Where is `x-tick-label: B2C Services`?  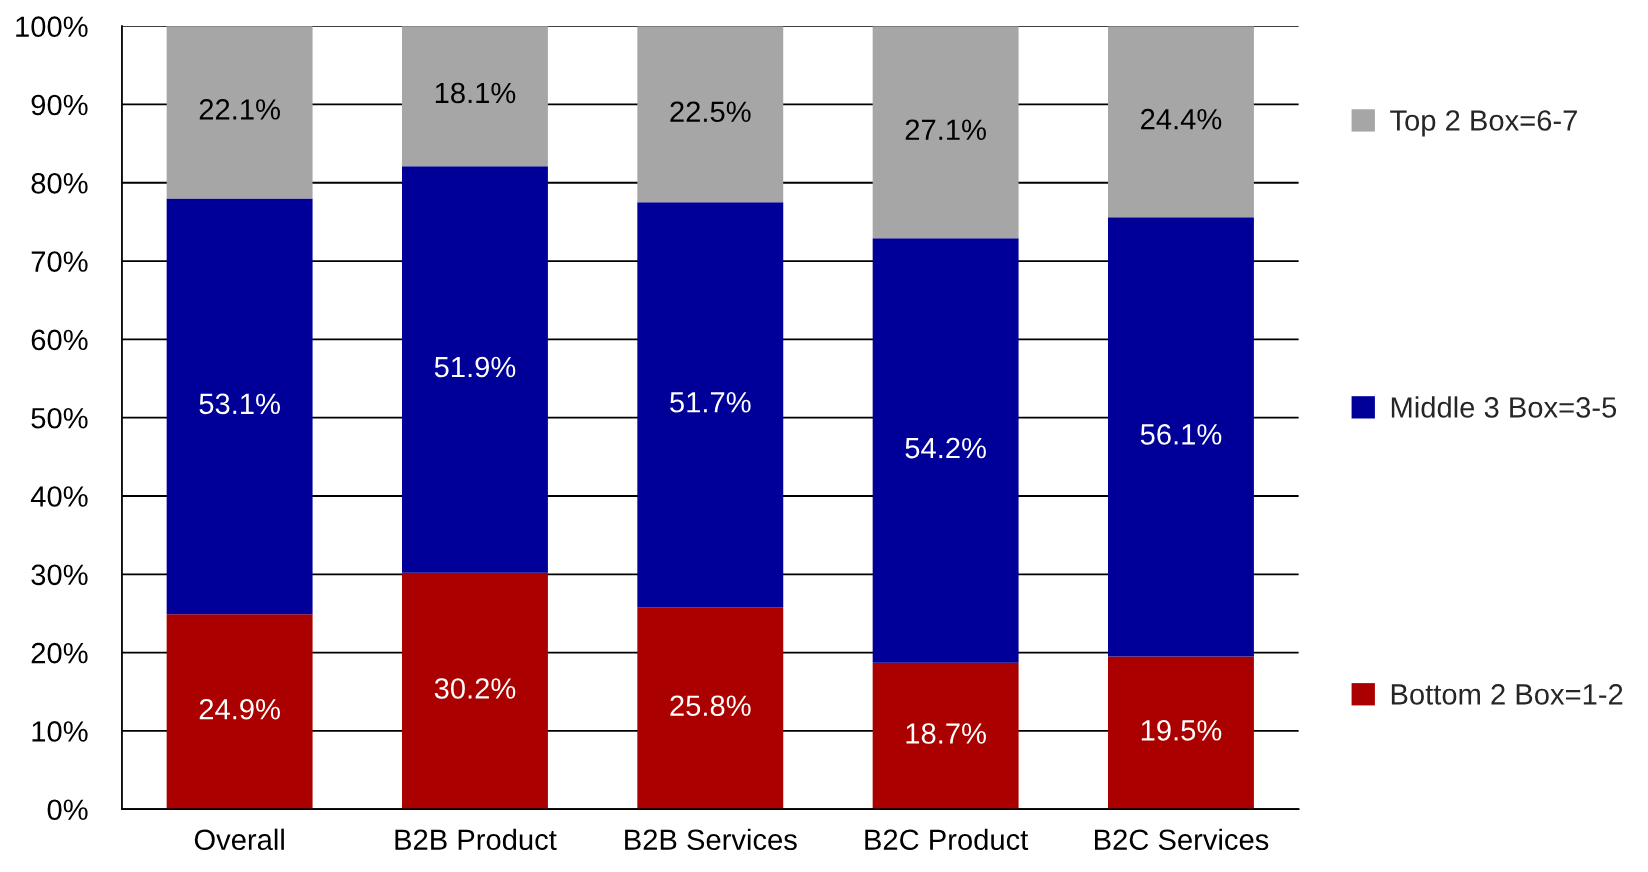 x-tick-label: B2C Services is located at coordinates (1182, 839).